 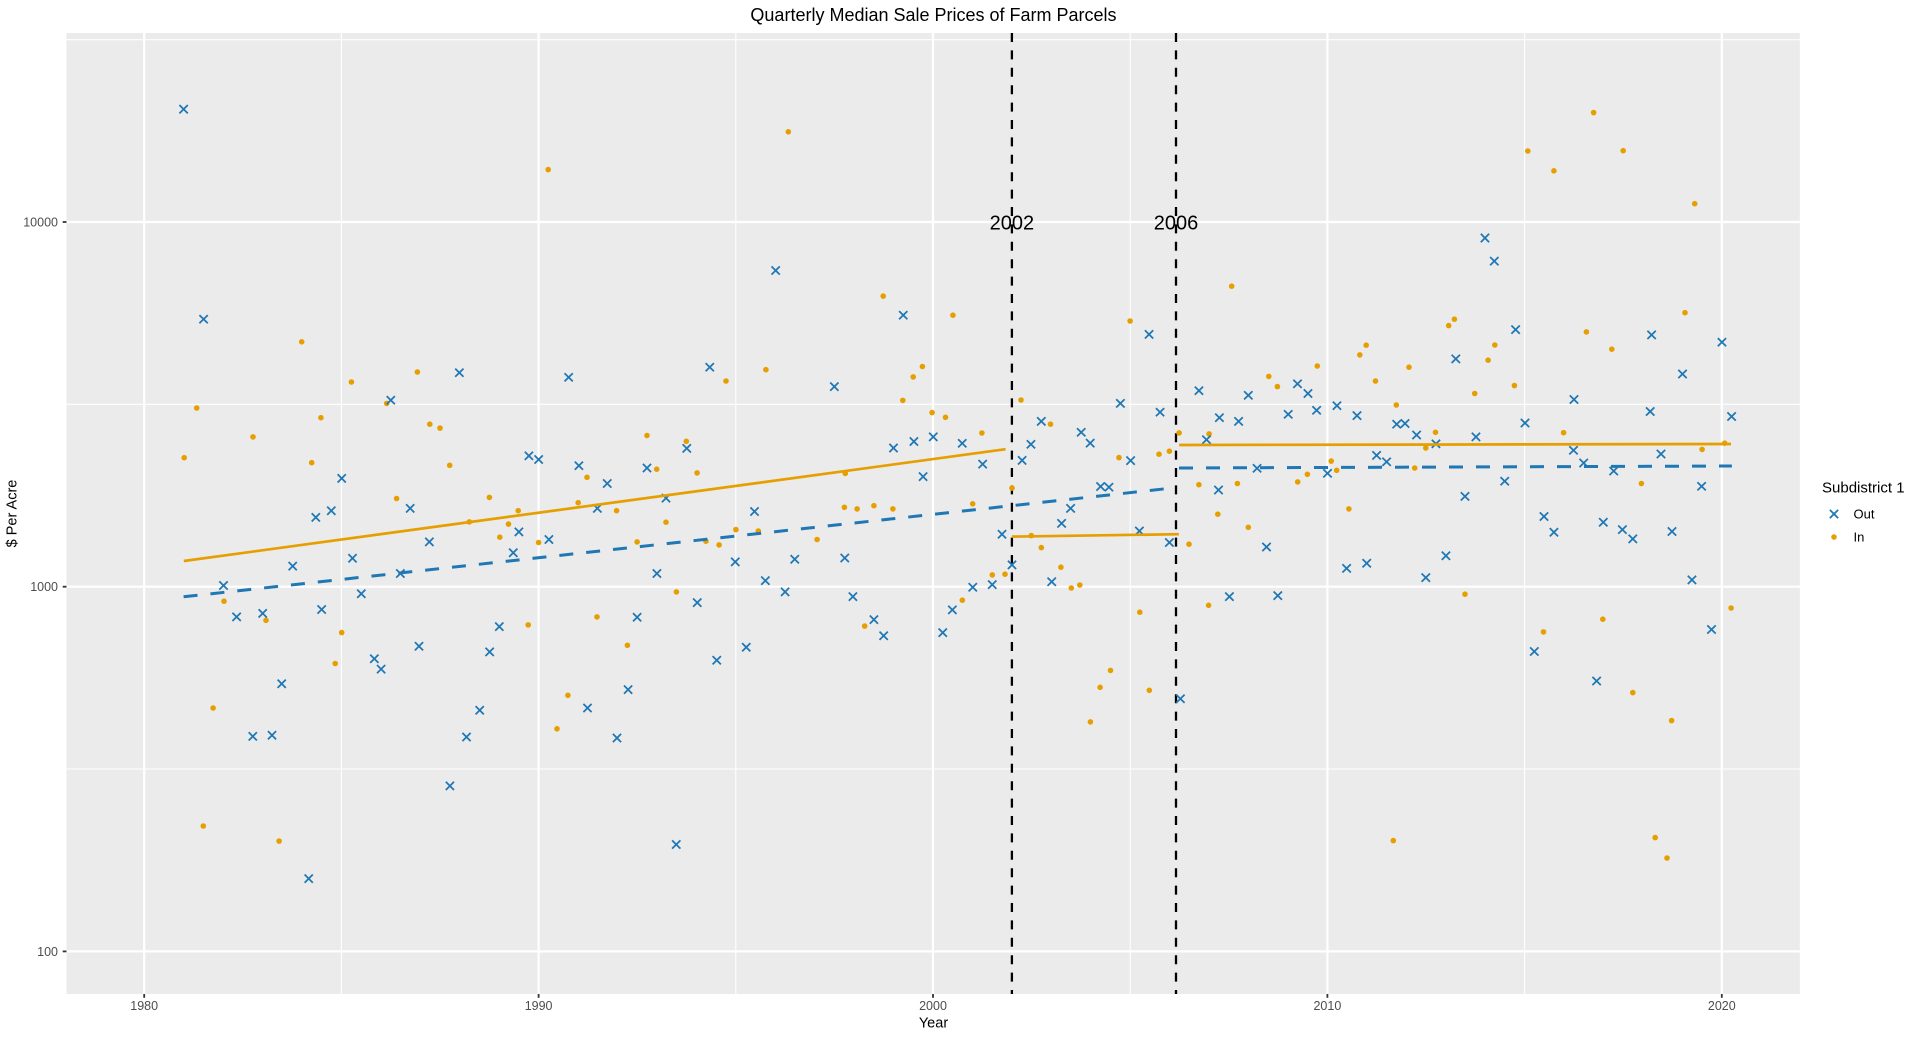 What do you see at coordinates (144, 1006) in the screenshot?
I see `svg-text: 1980` at bounding box center [144, 1006].